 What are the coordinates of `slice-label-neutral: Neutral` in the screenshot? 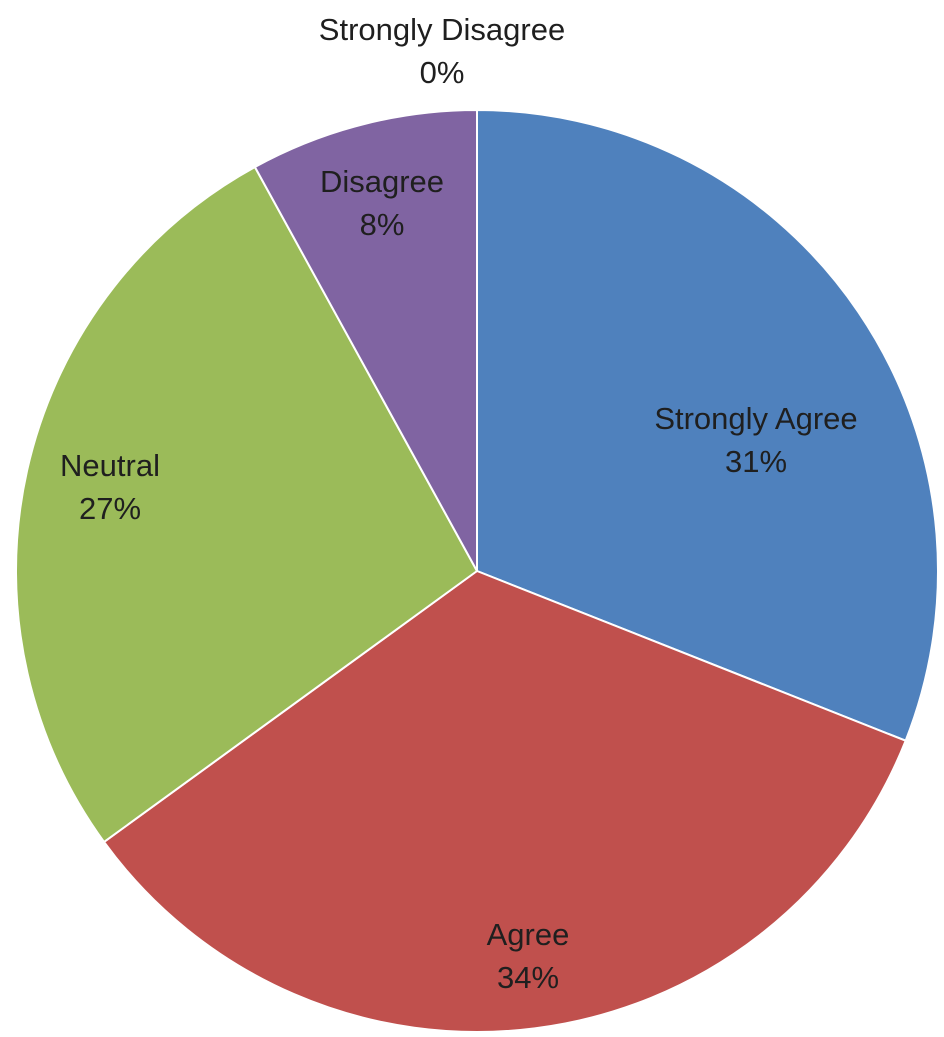 It's located at (110, 465).